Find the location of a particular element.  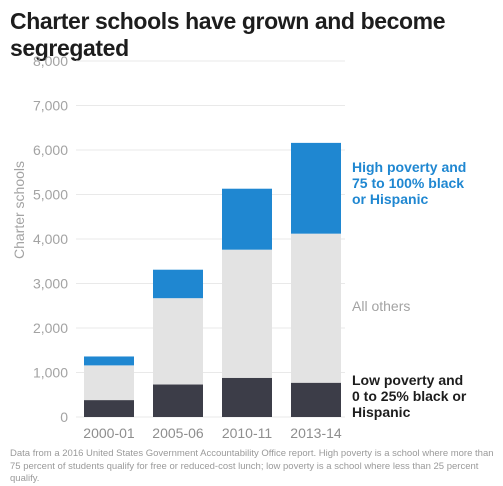

y-tick-label: 1,000 is located at coordinates (50, 373).